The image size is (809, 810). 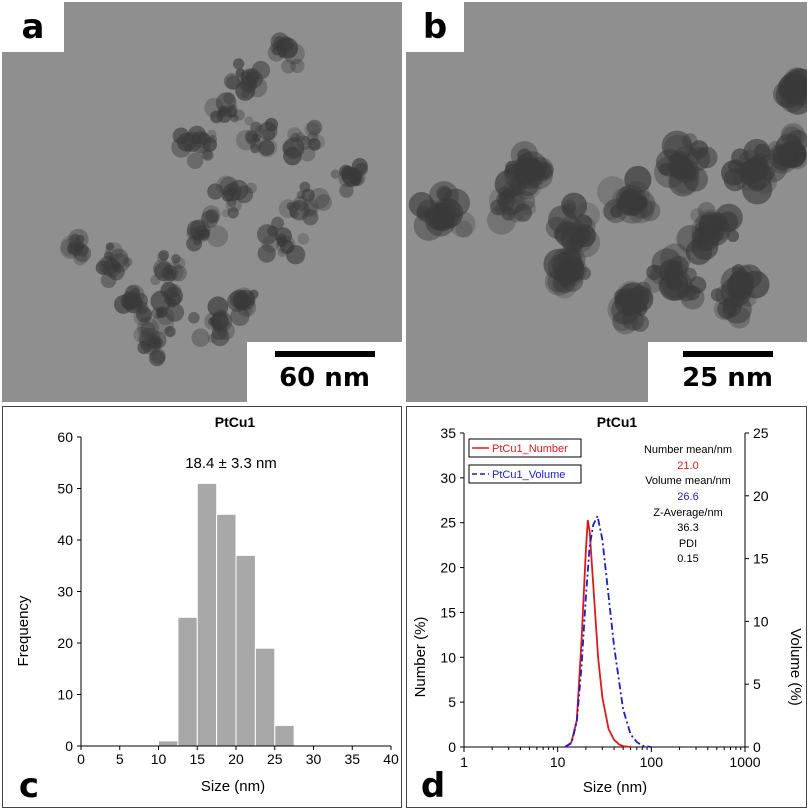 I want to click on y-axis-label: Frequency, so click(x=23, y=630).